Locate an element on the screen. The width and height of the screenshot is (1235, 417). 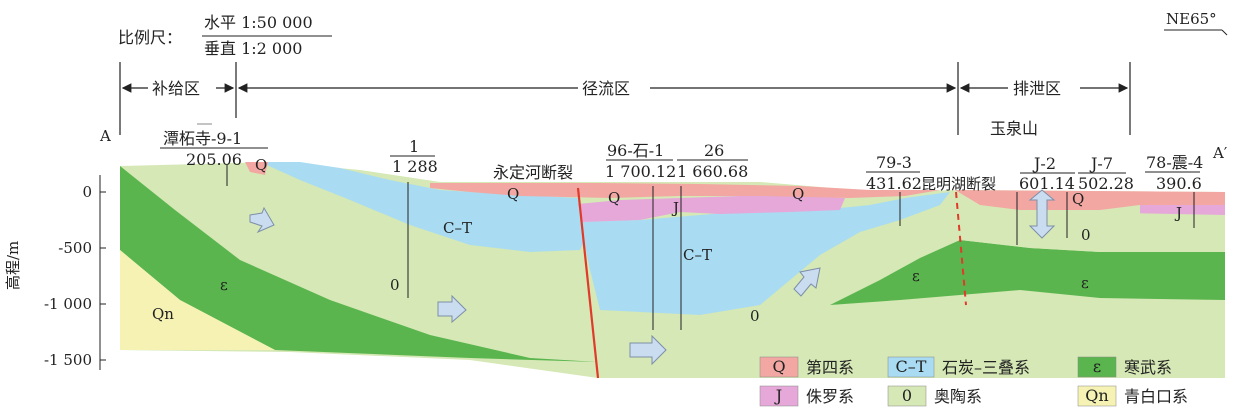
layer-quaternary-mid is located at coordinates (685, 190).